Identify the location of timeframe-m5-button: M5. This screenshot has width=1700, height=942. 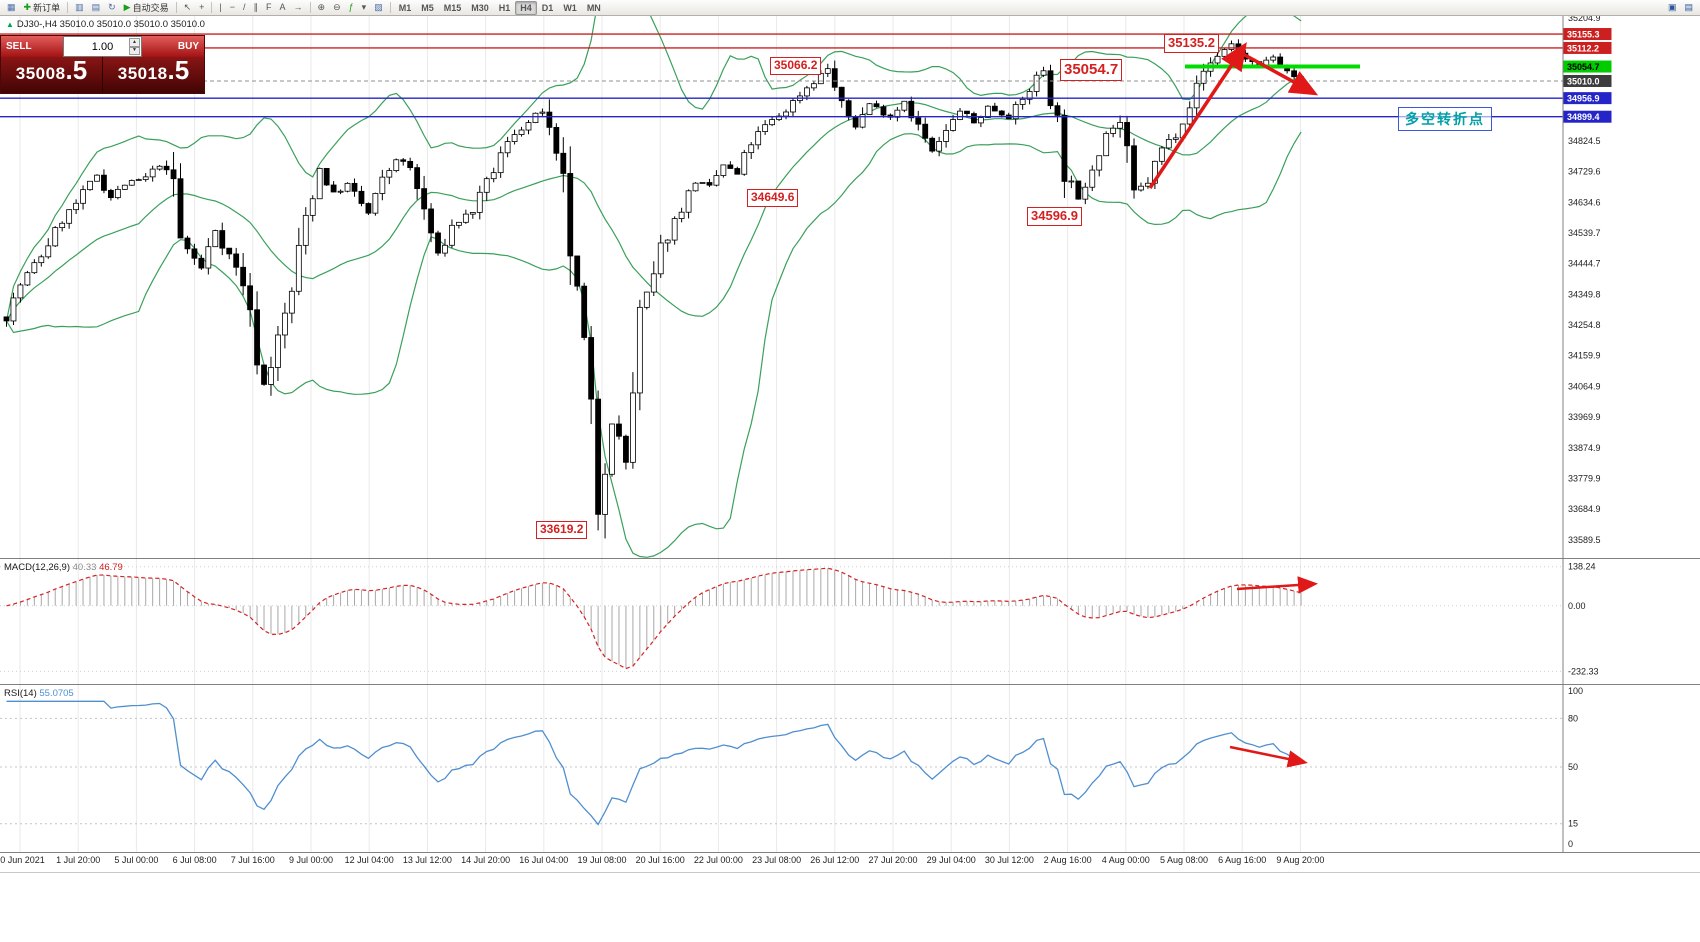
(427, 8).